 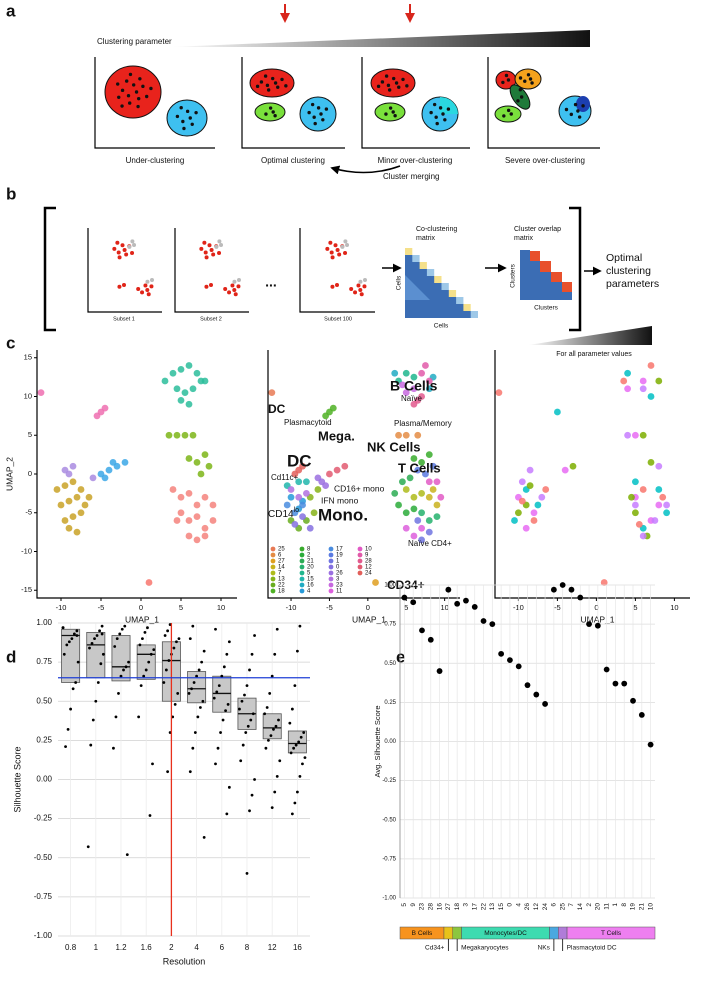 What do you see at coordinates (10, 342) in the screenshot?
I see `panel-label: c` at bounding box center [10, 342].